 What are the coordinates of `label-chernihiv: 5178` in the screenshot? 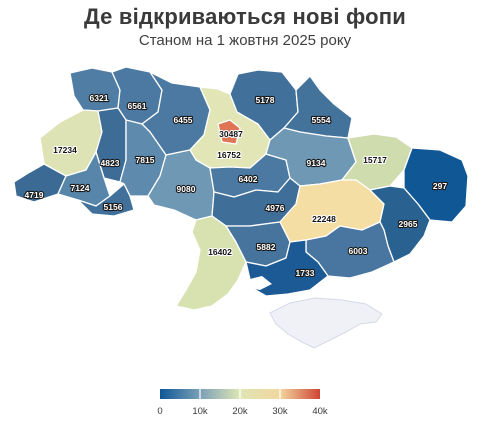 It's located at (265, 100).